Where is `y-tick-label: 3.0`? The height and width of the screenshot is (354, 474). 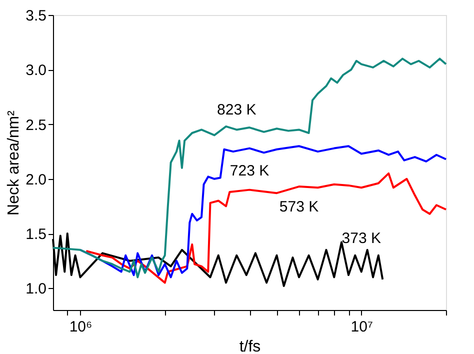 y-tick-label: 3.0 is located at coordinates (36, 71).